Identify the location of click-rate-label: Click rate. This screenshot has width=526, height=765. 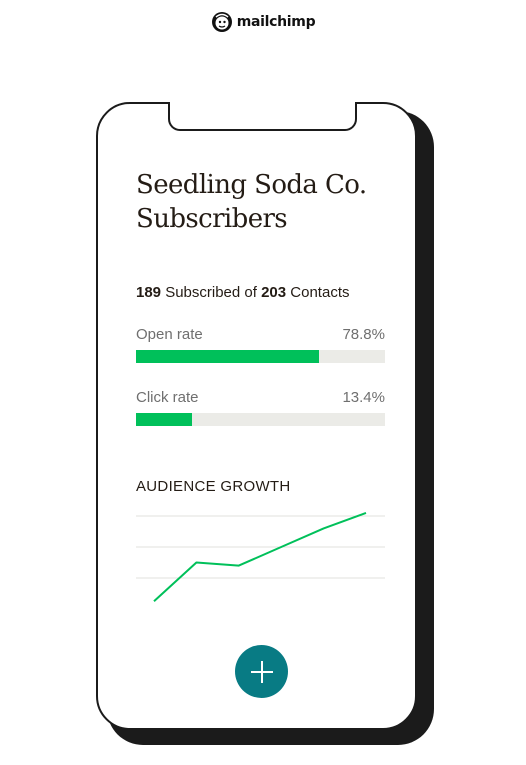
(167, 397).